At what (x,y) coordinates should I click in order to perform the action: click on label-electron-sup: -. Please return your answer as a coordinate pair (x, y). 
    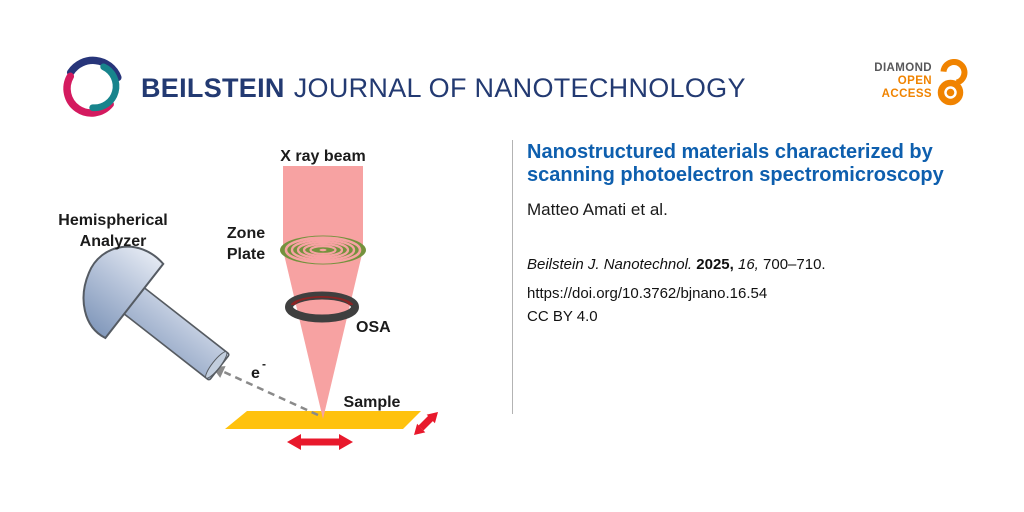
    Looking at the image, I should click on (264, 364).